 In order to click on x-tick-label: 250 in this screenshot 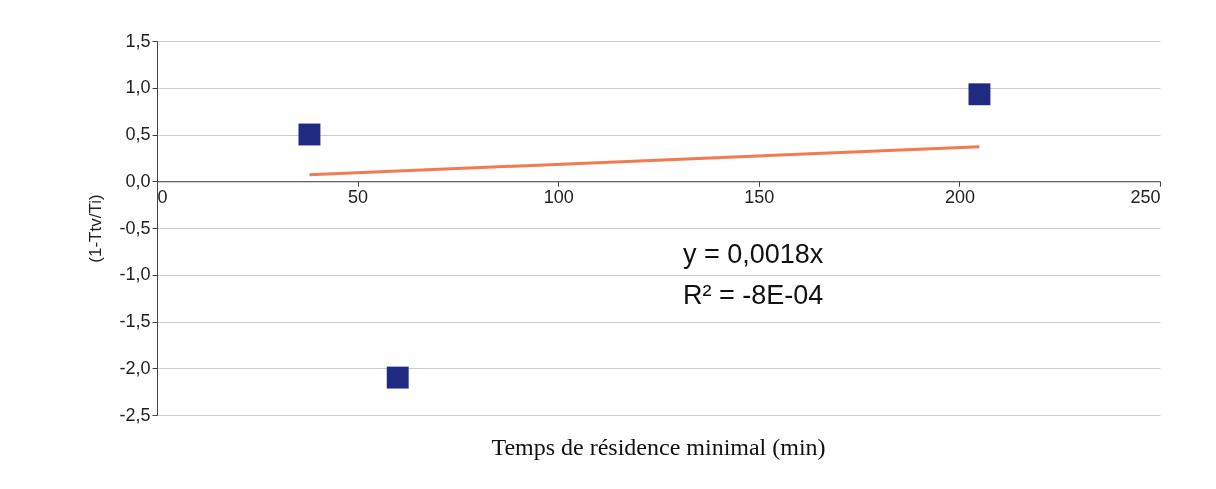, I will do `click(1145, 196)`.